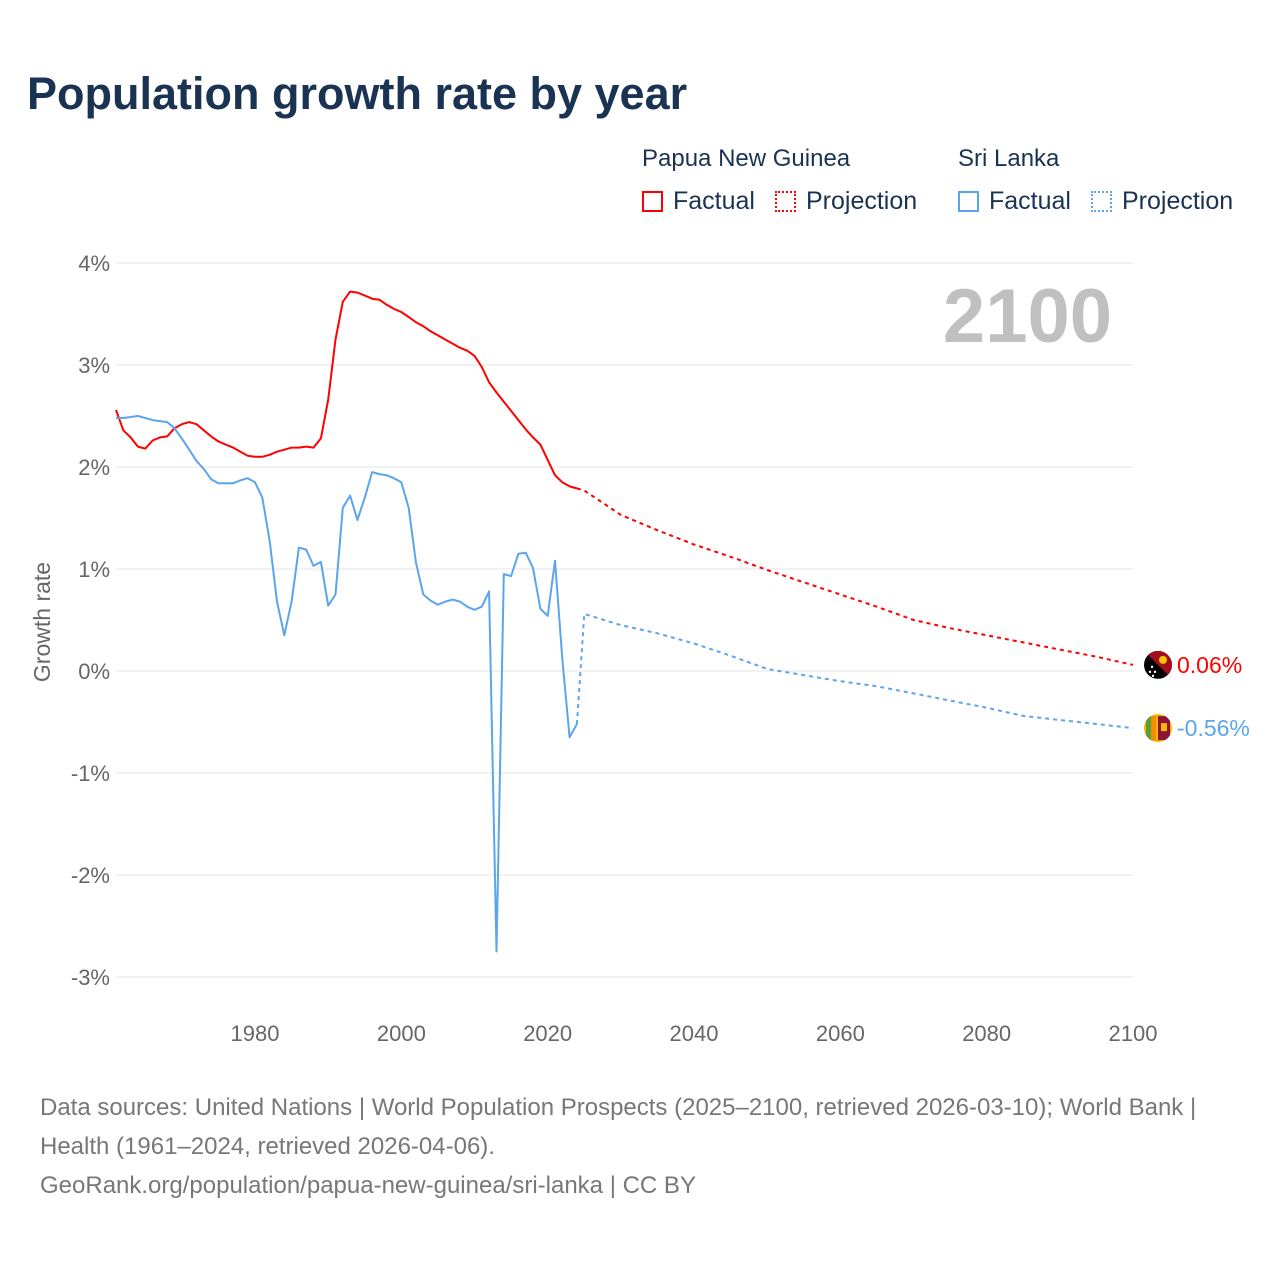 This screenshot has width=1280, height=1280. What do you see at coordinates (357, 93) in the screenshot?
I see `chart-title: Population growth rate by year` at bounding box center [357, 93].